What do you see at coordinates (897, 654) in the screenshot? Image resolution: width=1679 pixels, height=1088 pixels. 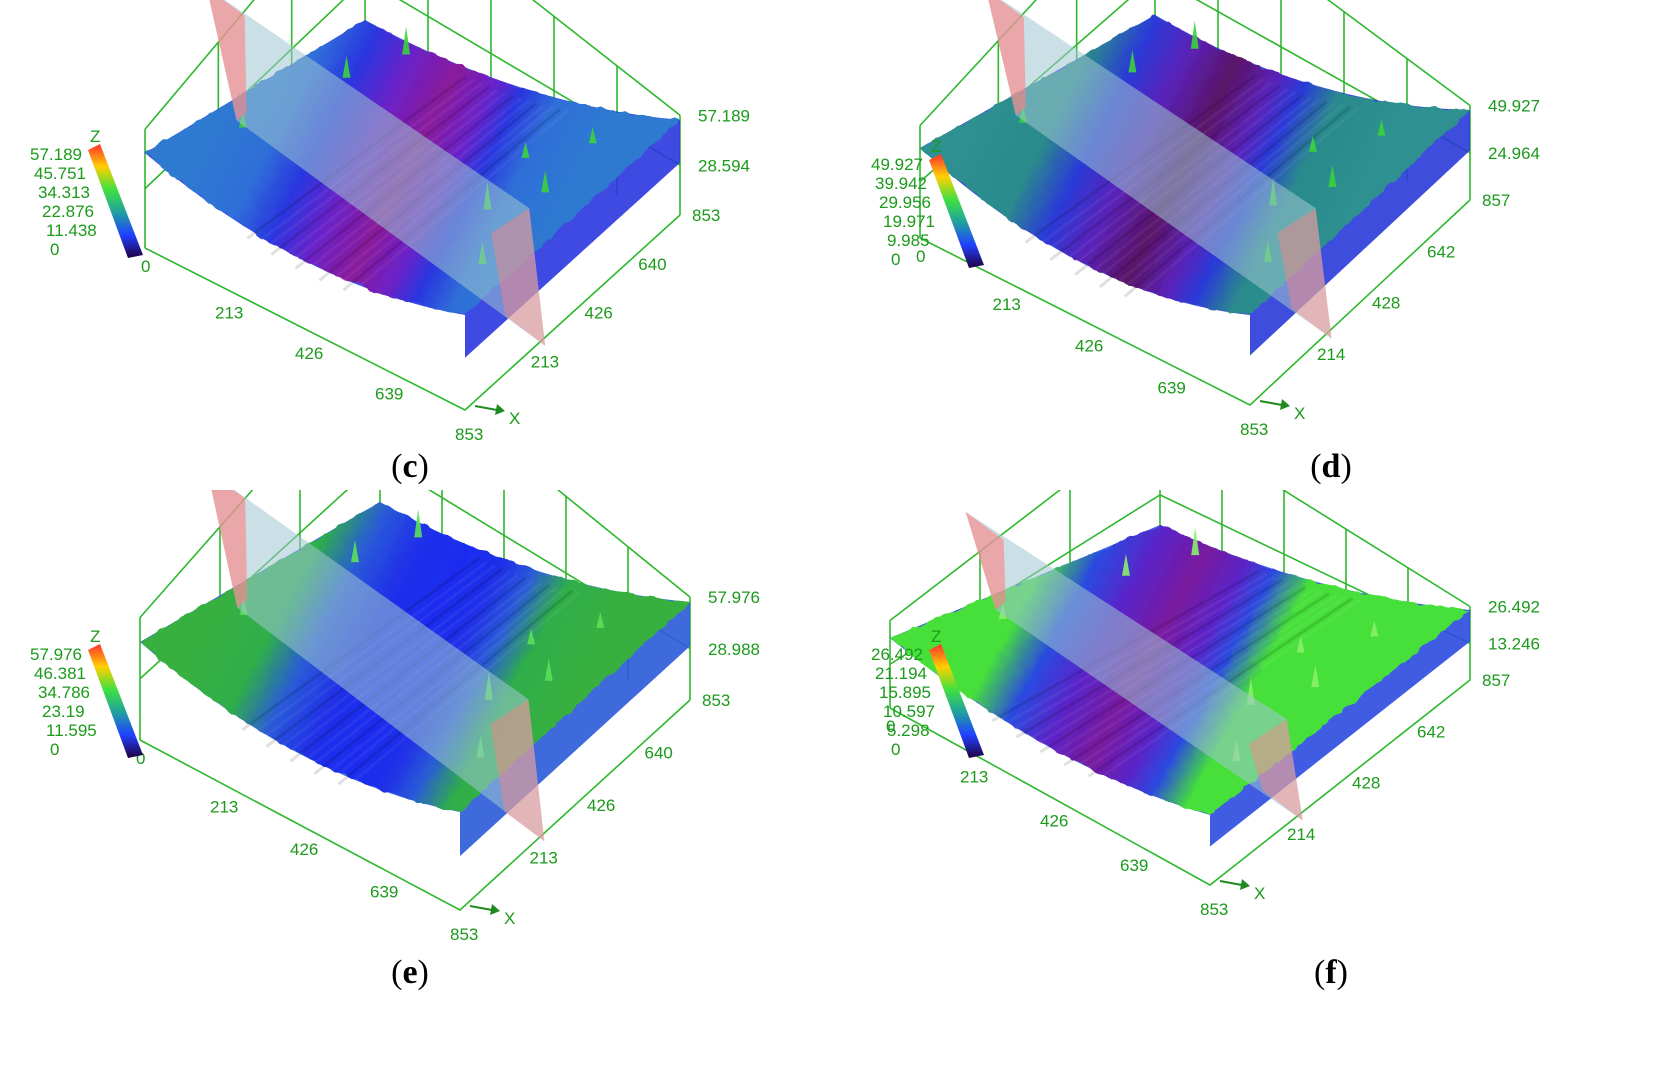 I see `legend-tick-label: 26.492` at bounding box center [897, 654].